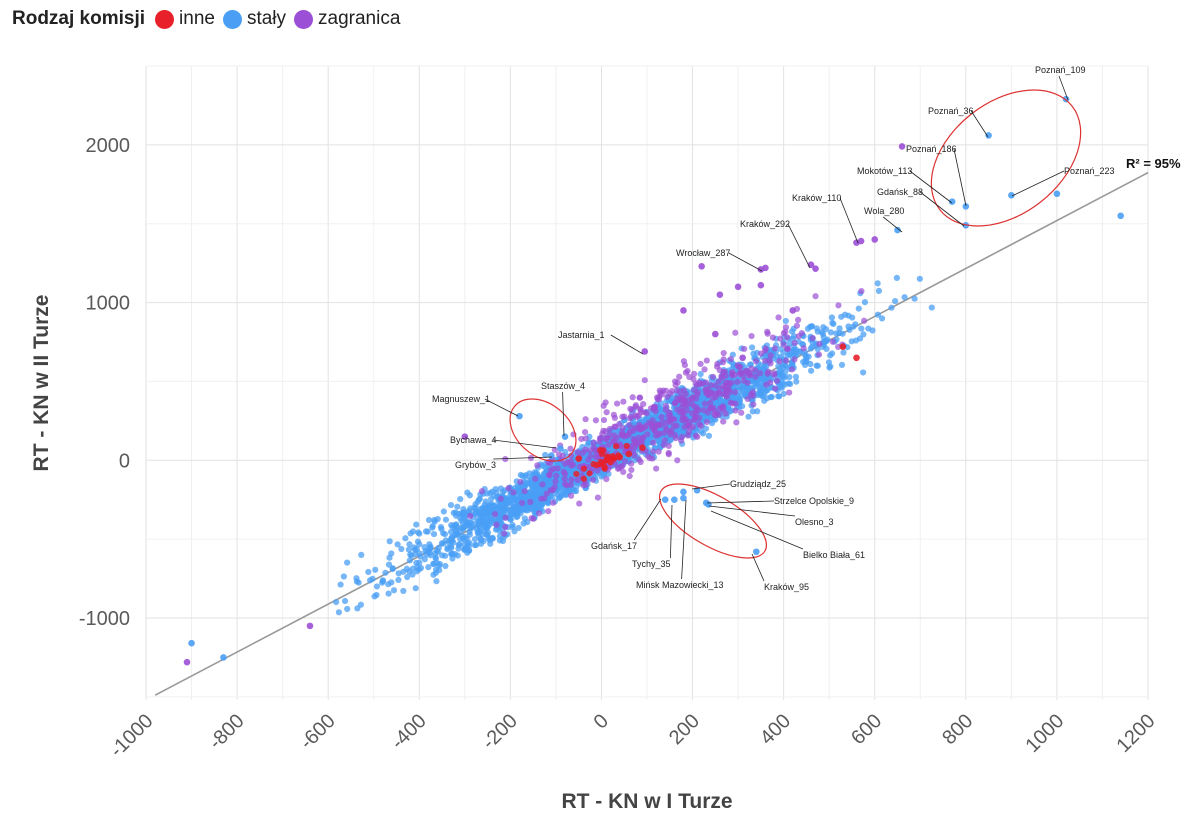 This screenshot has height=818, width=1200. I want to click on legend-item-zagranica: zagranica, so click(347, 19).